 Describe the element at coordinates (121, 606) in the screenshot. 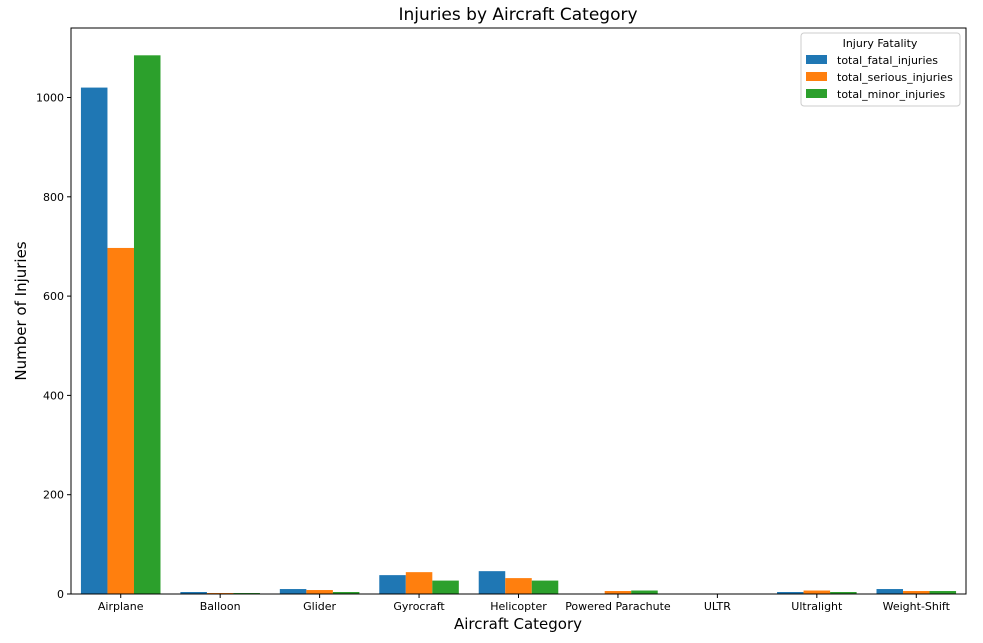

I see `x-tick-label: Airplane` at that location.